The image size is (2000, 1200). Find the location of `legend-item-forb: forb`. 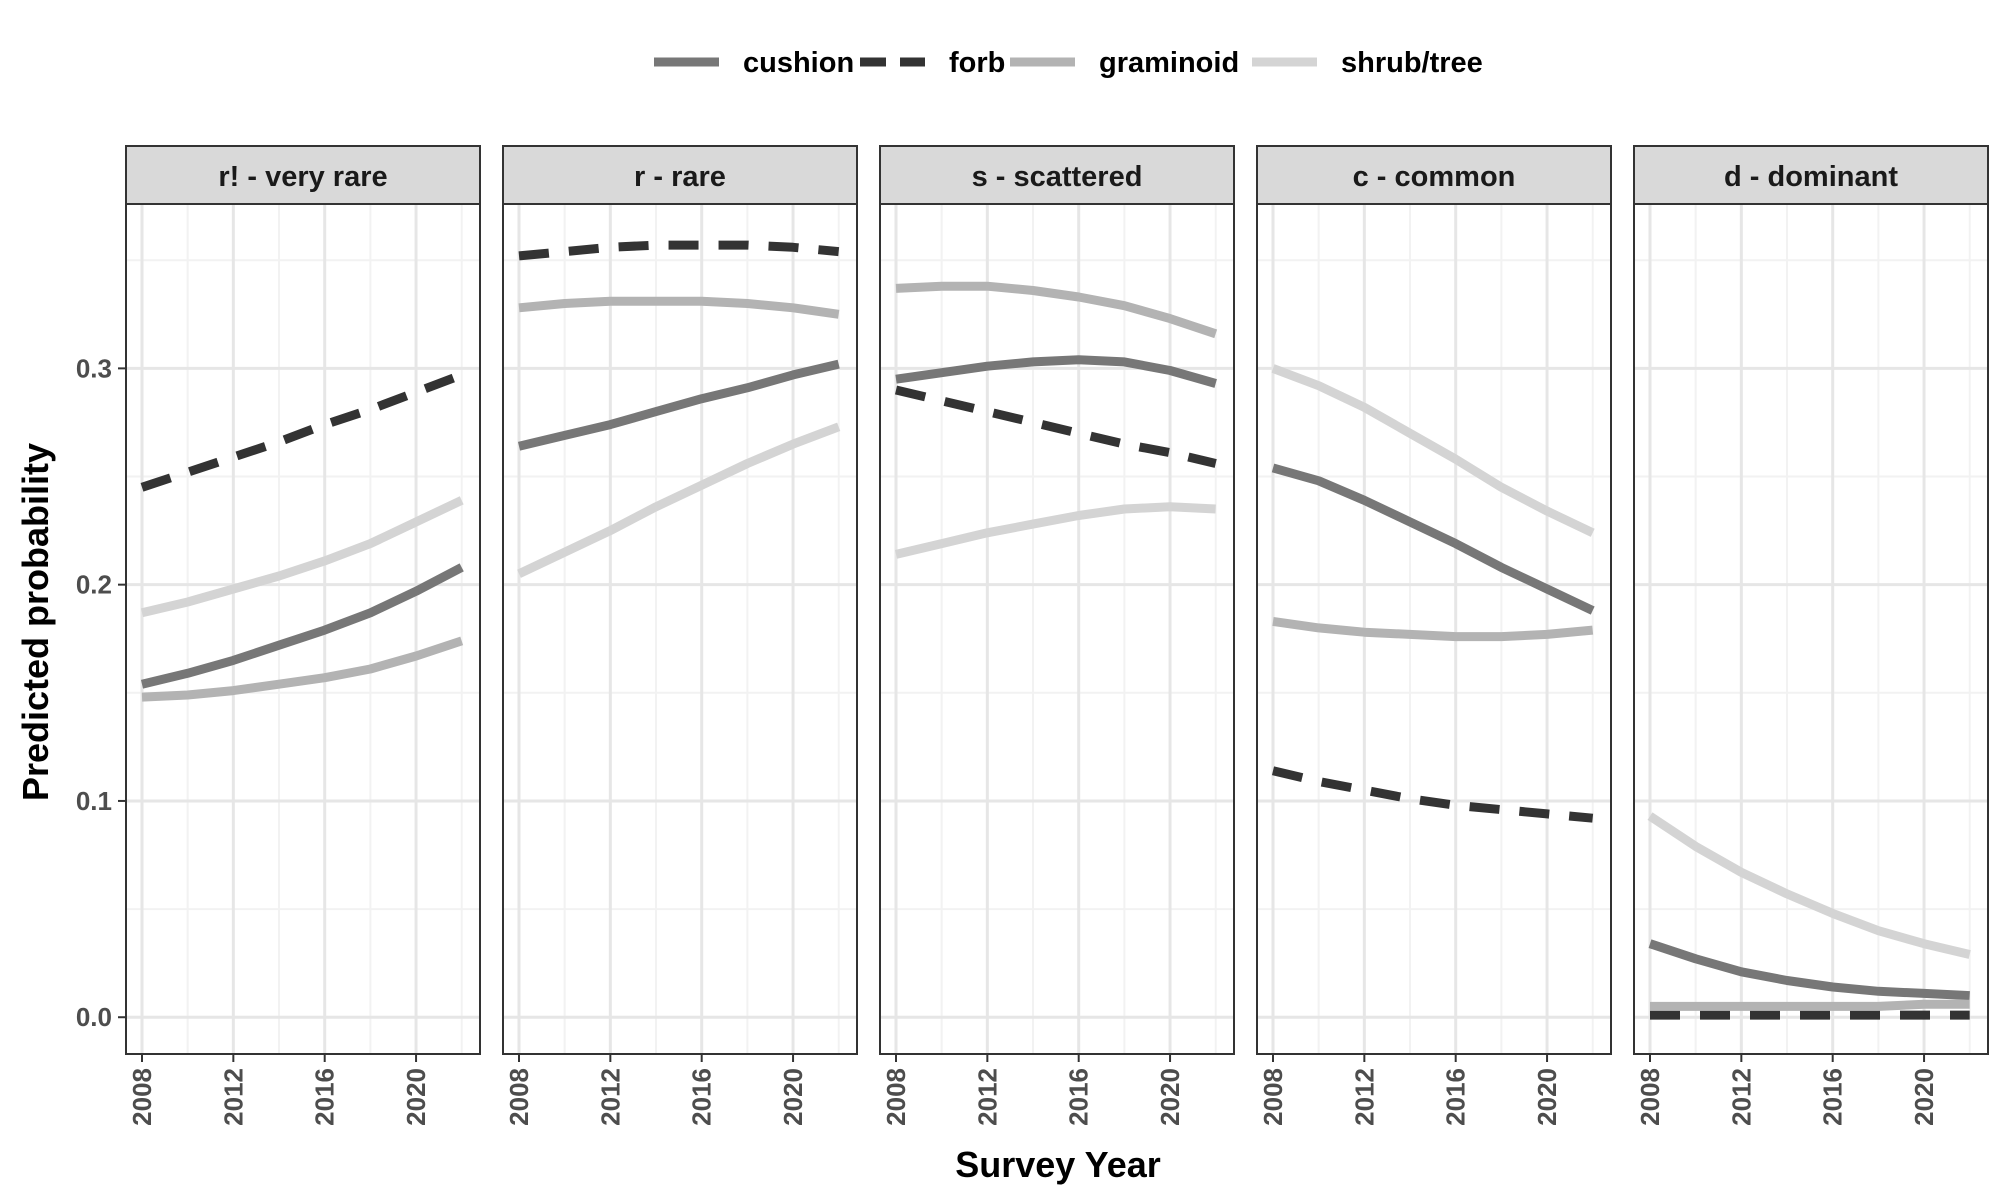

legend-item-forb: forb is located at coordinates (932, 63).